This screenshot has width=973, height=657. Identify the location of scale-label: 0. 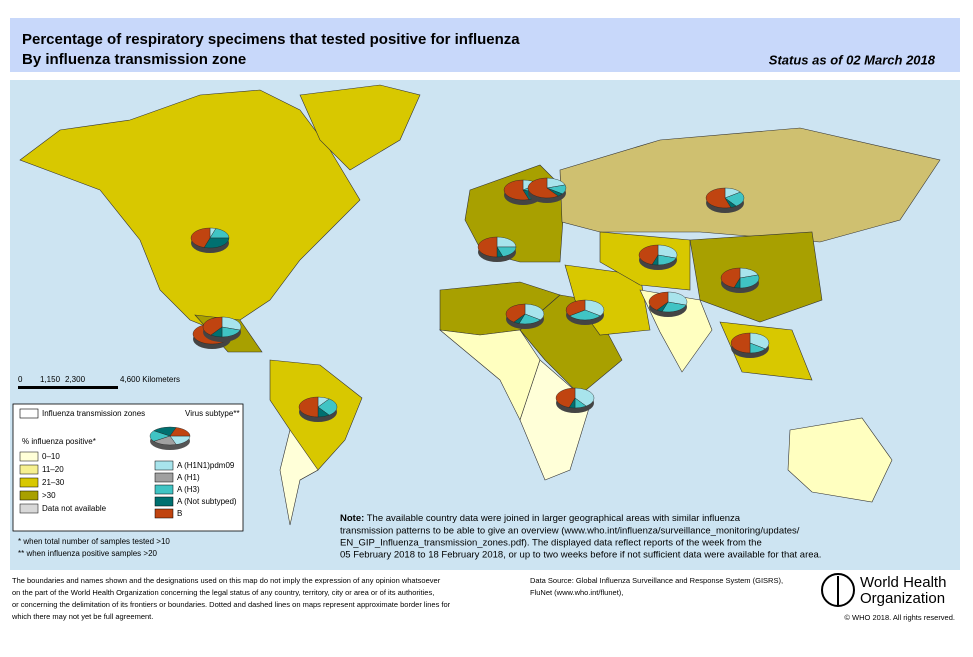
(20, 379).